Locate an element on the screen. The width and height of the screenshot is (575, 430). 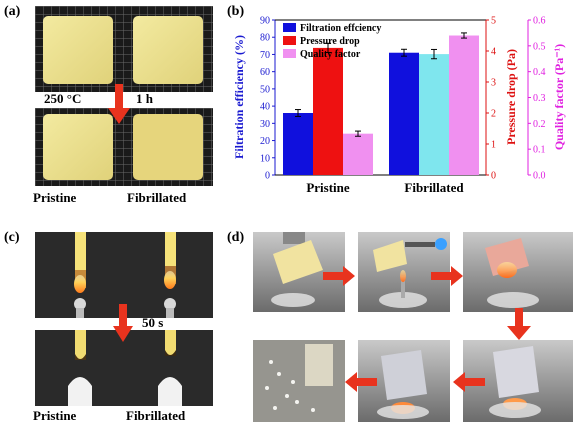
arrow-left-2-icon is located at coordinates (361, 382).